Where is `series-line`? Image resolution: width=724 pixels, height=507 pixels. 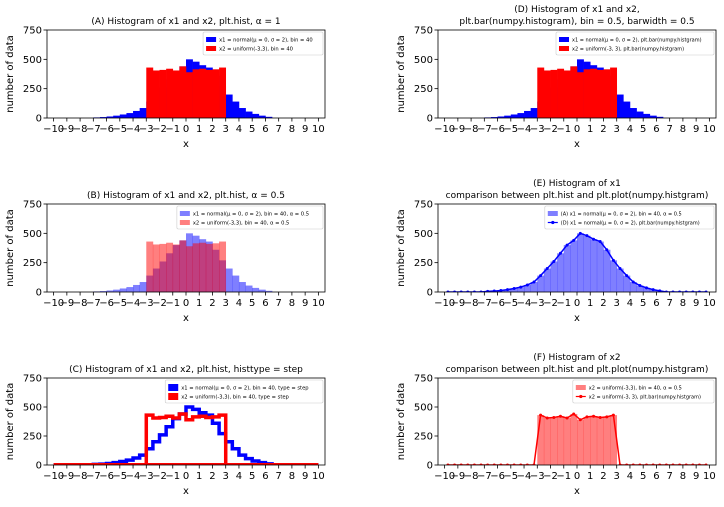 series-line is located at coordinates (577, 262).